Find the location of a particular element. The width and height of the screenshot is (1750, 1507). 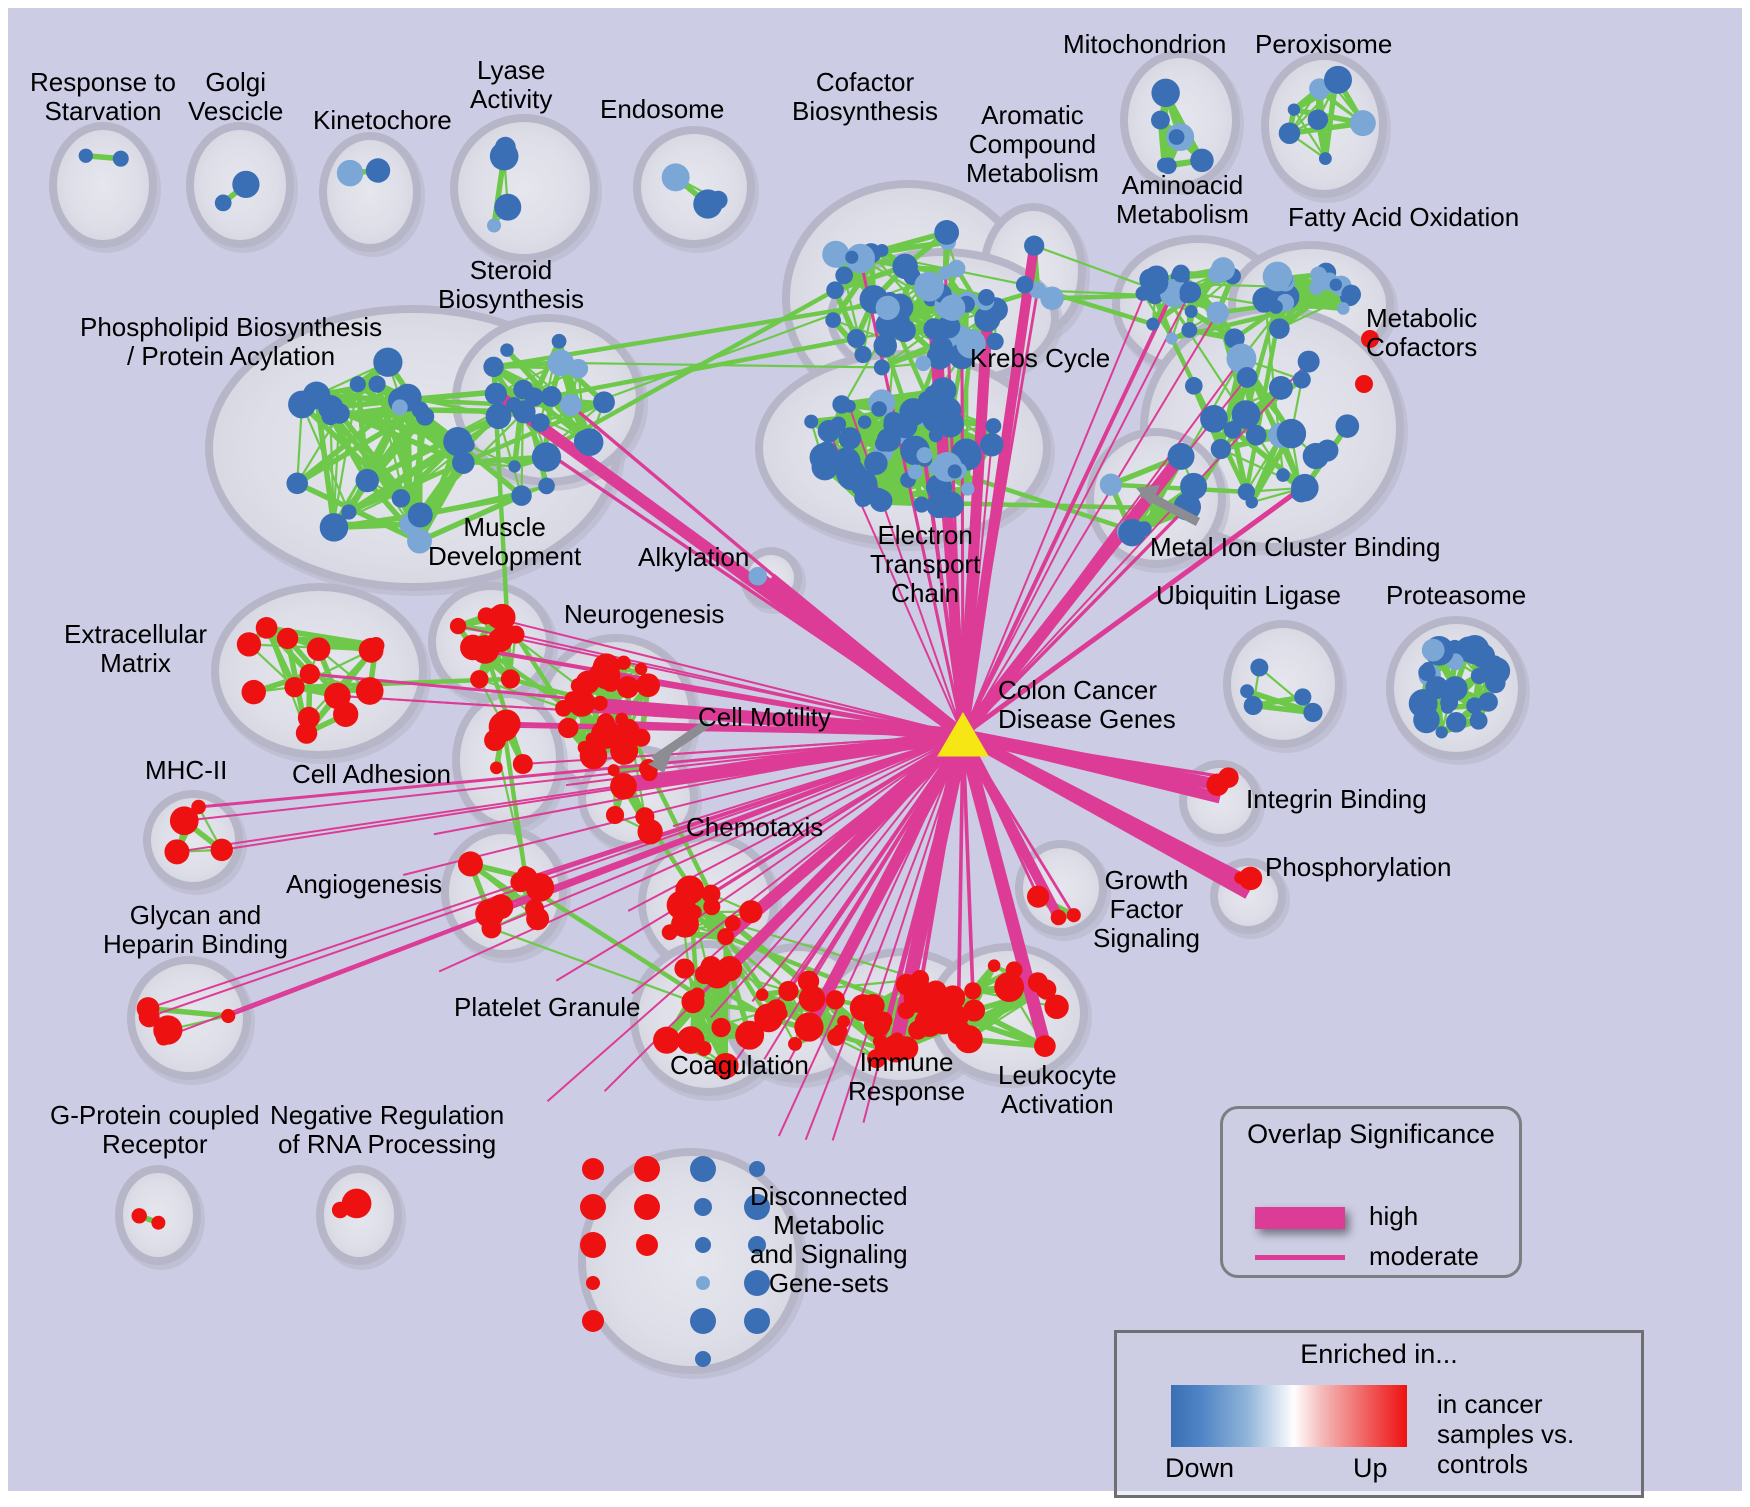

cluster-region-ubiquitin-ligase is located at coordinates (1283, 684).